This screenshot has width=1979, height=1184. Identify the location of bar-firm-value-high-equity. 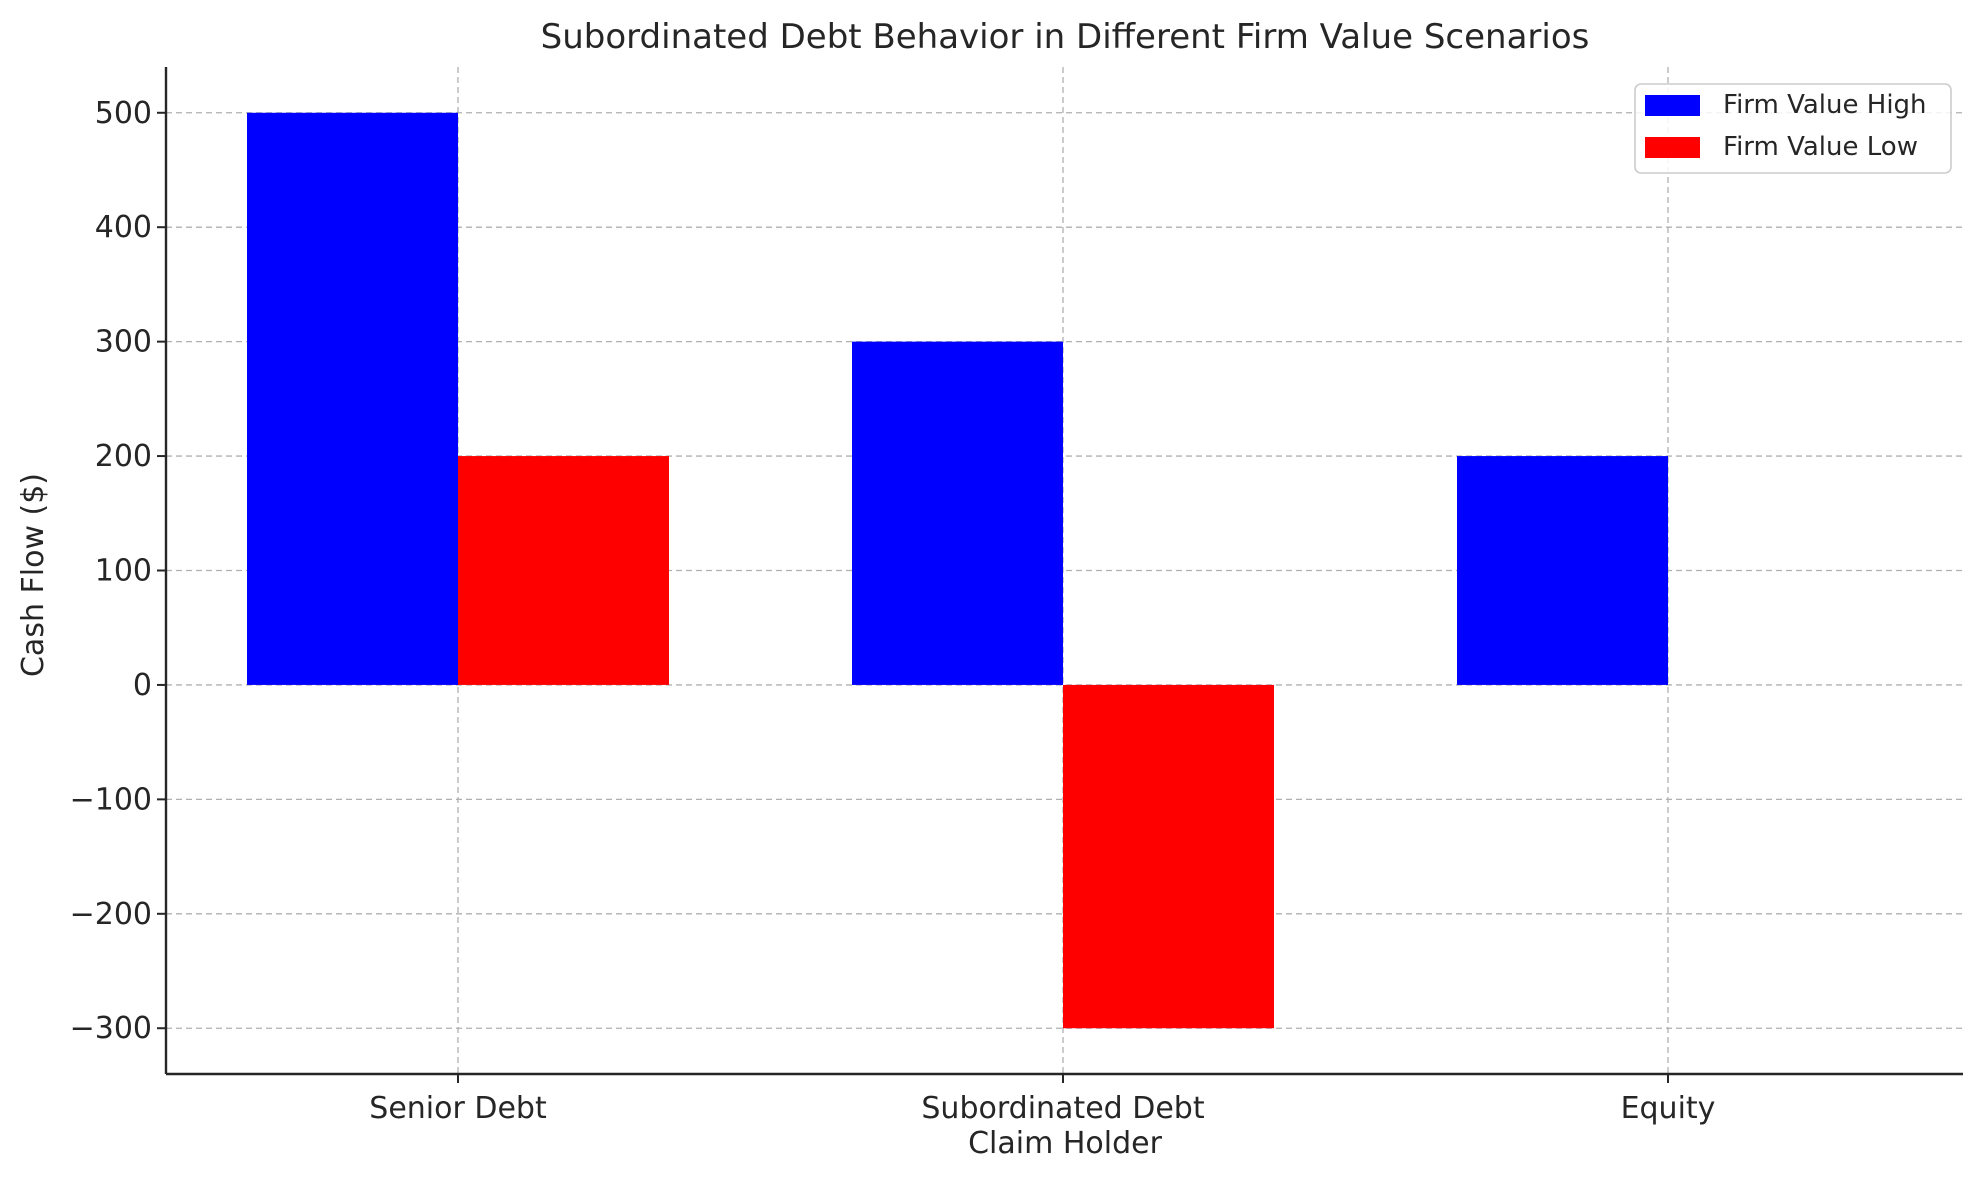
(1562, 570).